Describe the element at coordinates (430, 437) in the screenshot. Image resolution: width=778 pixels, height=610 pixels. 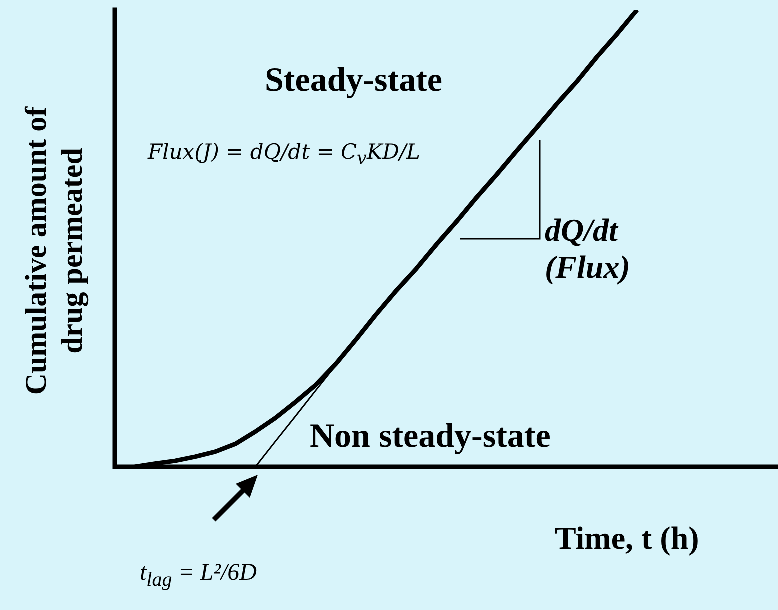
I see `annotation: Non steady-state` at that location.